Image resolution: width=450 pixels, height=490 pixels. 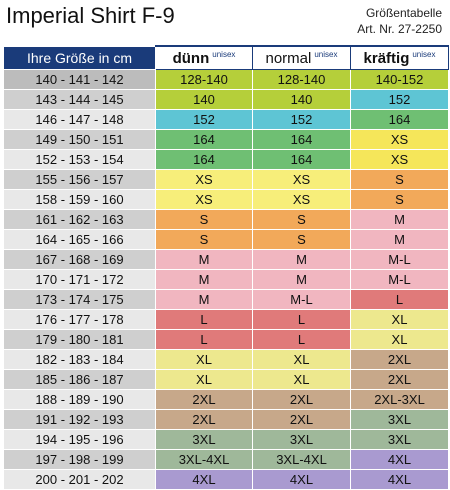 I want to click on table-row: 200 - 201 - 202 4XL 4XL 4XL, so click(x=226, y=479).